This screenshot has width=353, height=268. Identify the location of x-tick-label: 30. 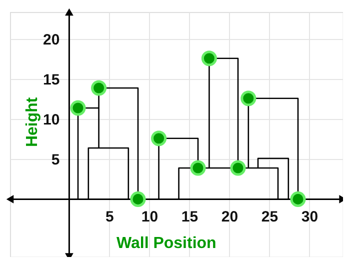
(309, 217).